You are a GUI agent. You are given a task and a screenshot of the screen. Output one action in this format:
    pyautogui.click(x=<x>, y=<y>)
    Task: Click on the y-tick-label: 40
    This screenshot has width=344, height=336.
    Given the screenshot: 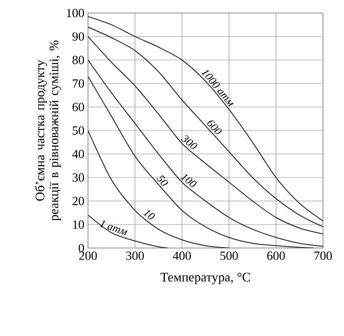 What is the action you would take?
    pyautogui.click(x=78, y=154)
    